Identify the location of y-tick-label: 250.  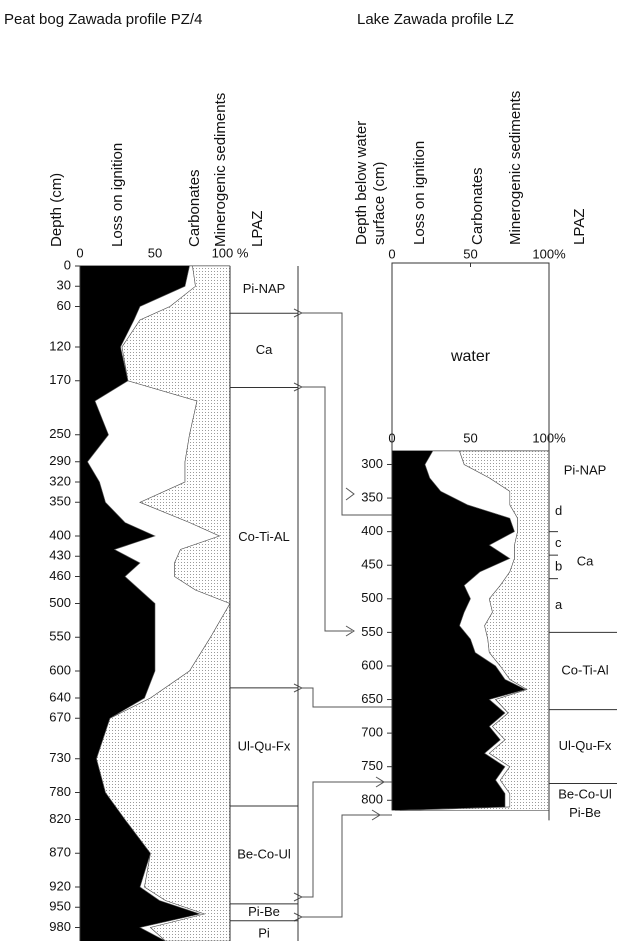
(60, 433).